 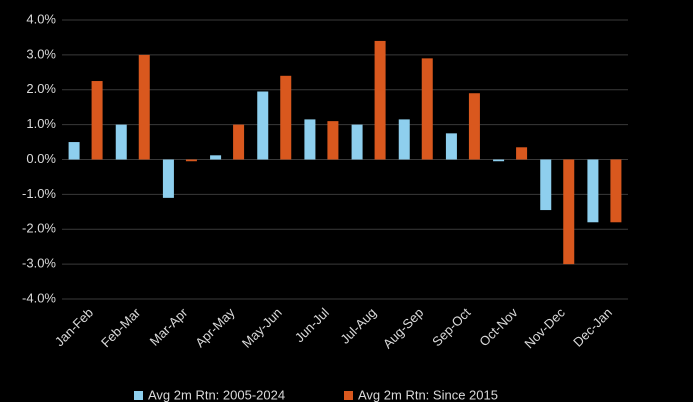 What do you see at coordinates (121, 327) in the screenshot?
I see `x-tick-label: Feb-Mar` at bounding box center [121, 327].